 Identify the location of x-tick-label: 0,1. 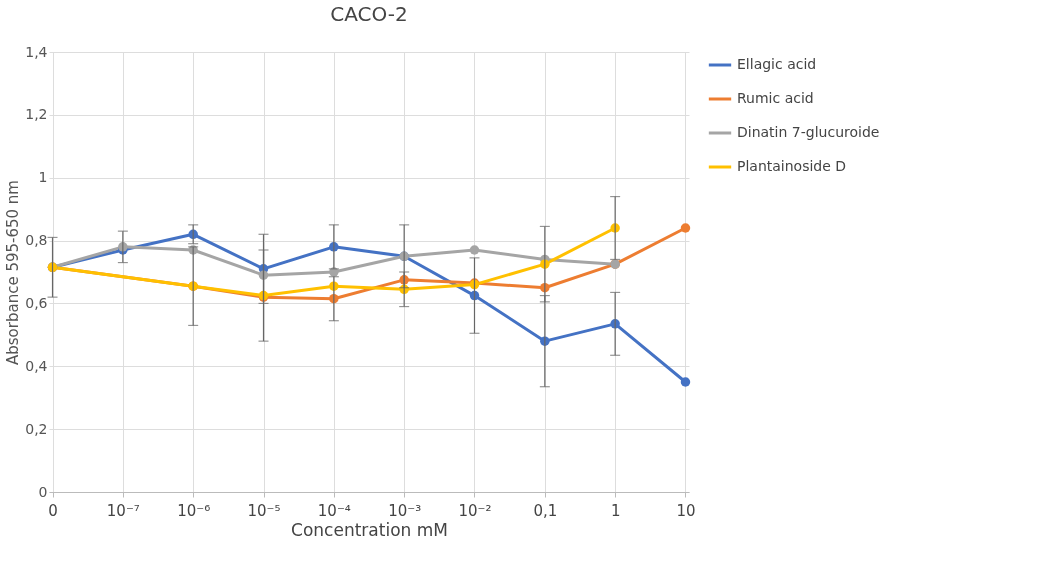
(545, 510).